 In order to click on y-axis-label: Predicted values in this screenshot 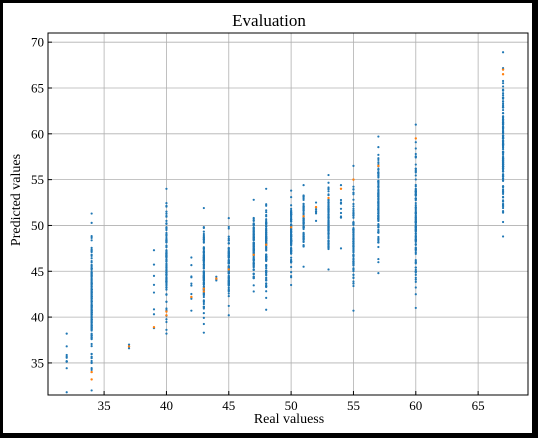, I will do `click(16, 200)`.